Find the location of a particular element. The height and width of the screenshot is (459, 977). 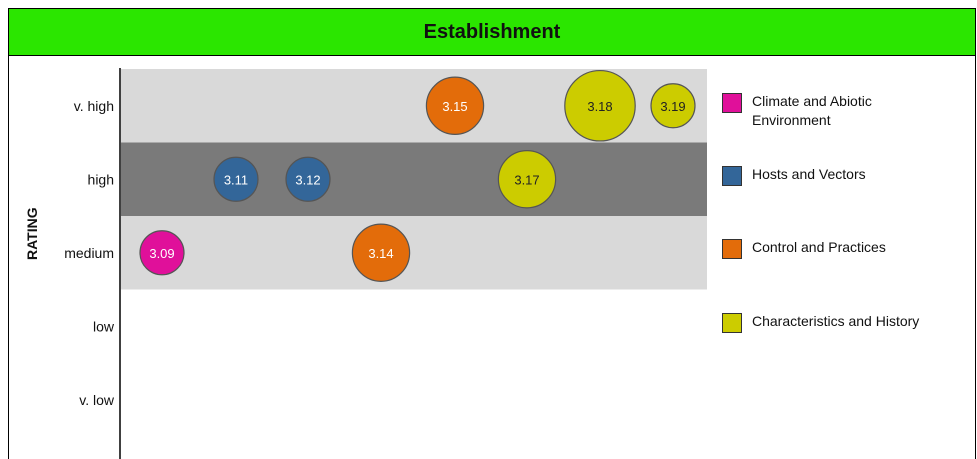

y-tick-label: high is located at coordinates (101, 179).